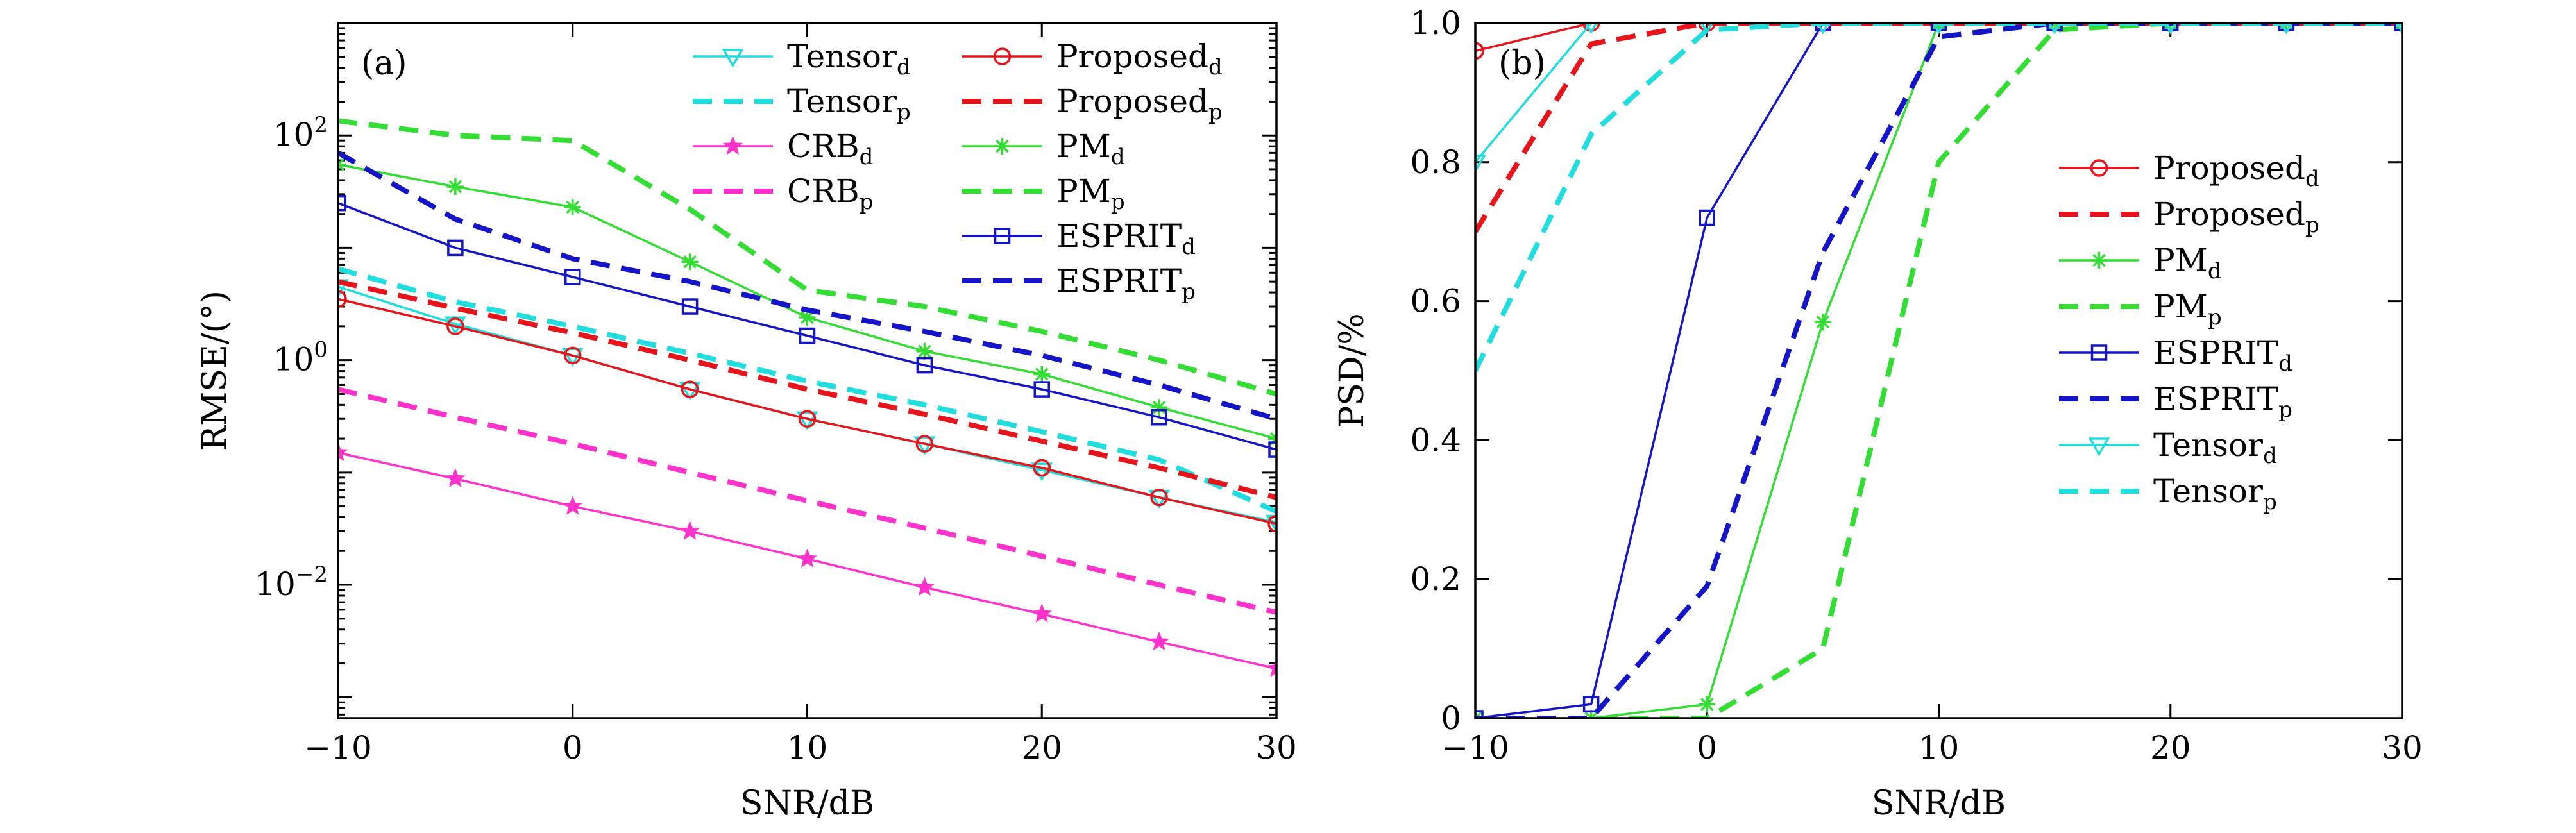 This screenshot has height=833, width=2576. I want to click on series-esprit-d, so click(807, 326).